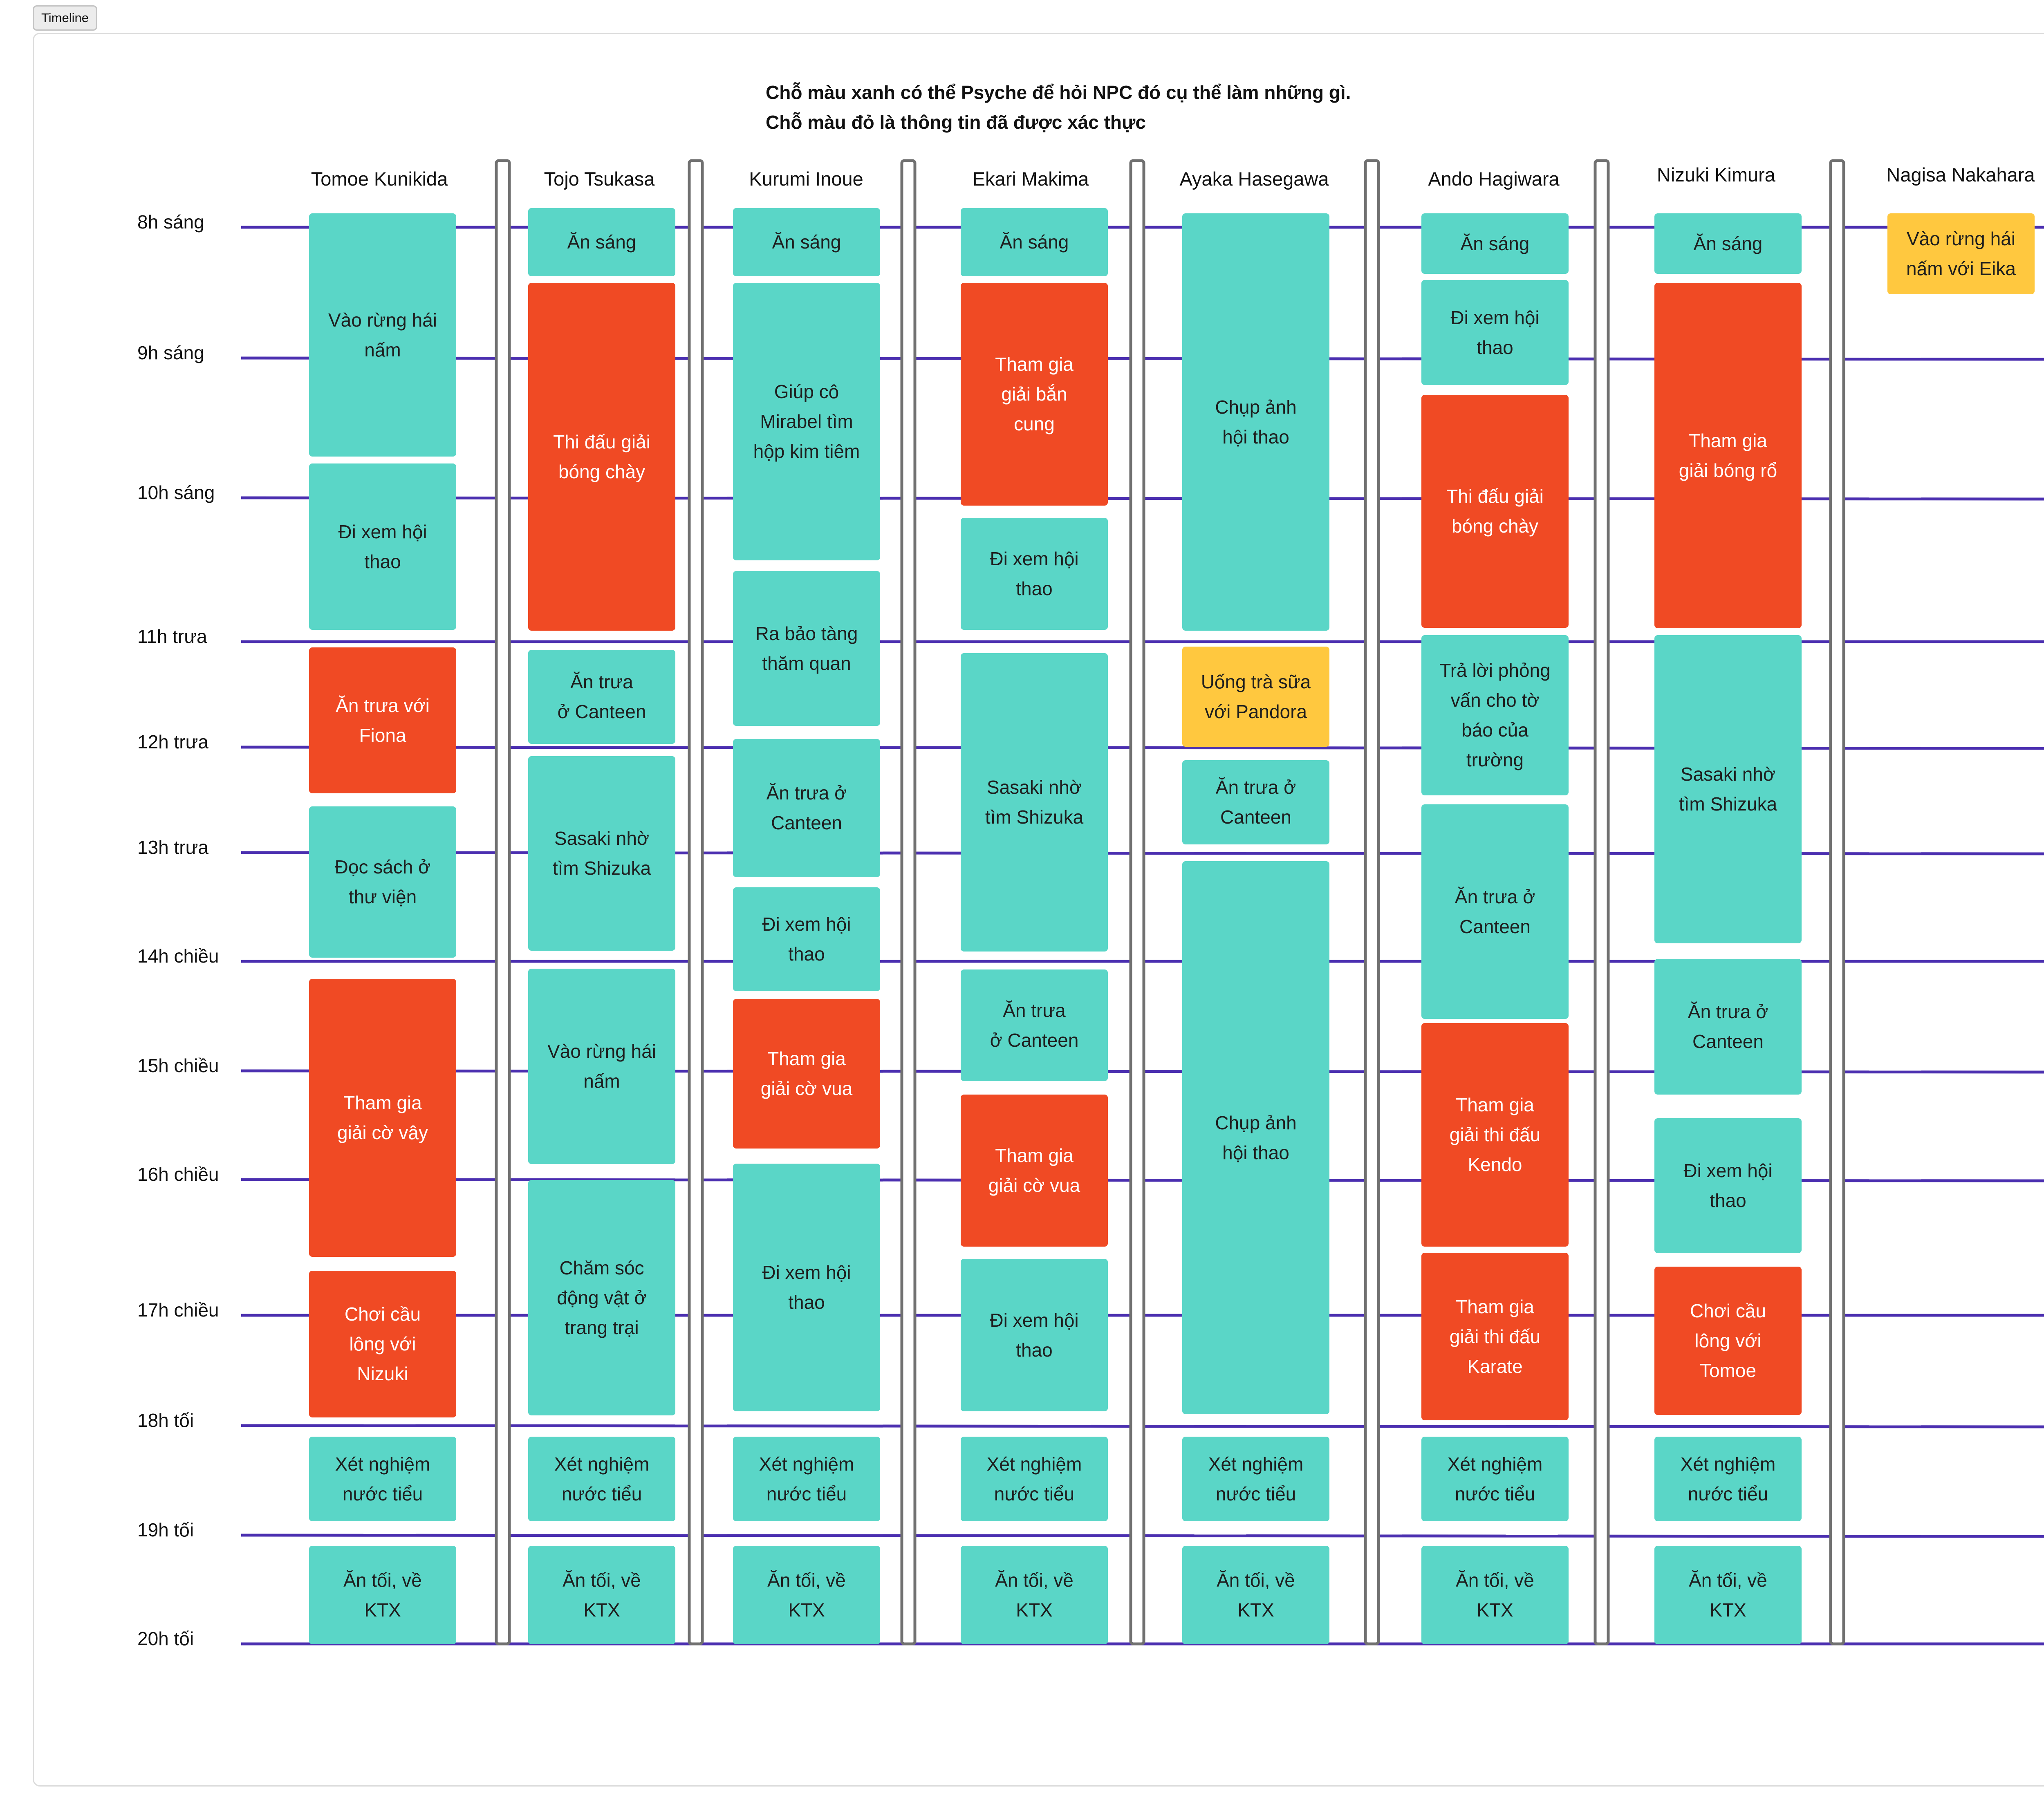  What do you see at coordinates (1495, 1135) in the screenshot?
I see `event-card: Tham gia giải thi đấu Kendo` at bounding box center [1495, 1135].